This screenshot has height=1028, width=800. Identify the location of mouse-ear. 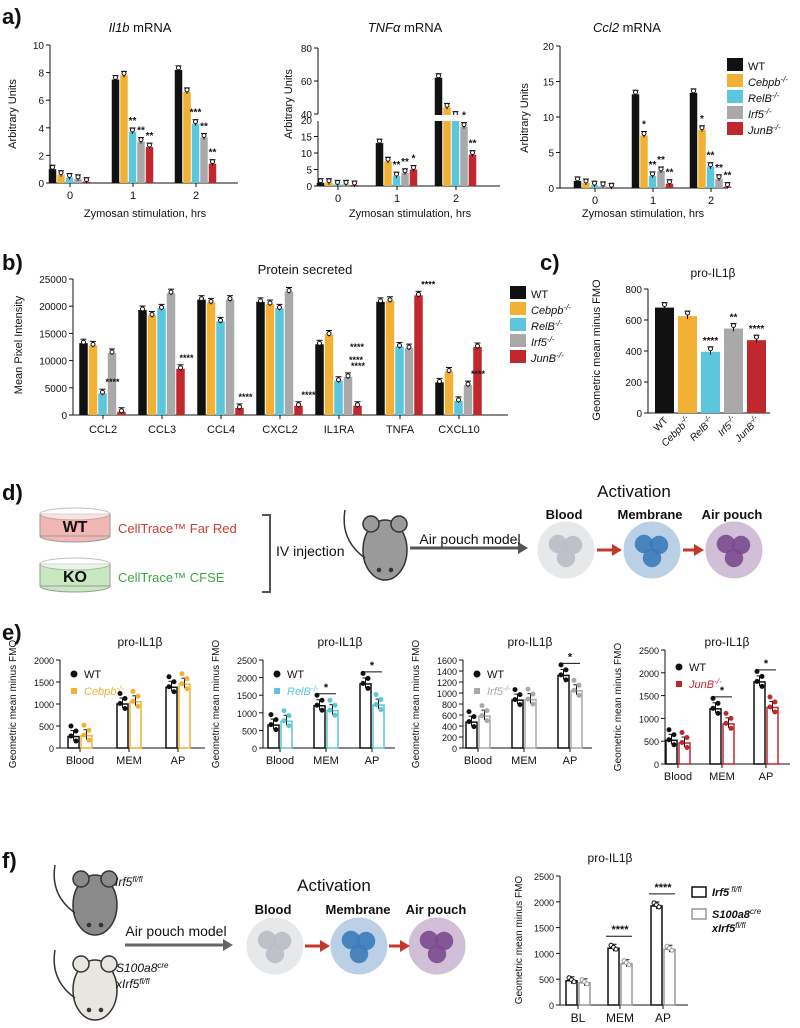
(399, 524).